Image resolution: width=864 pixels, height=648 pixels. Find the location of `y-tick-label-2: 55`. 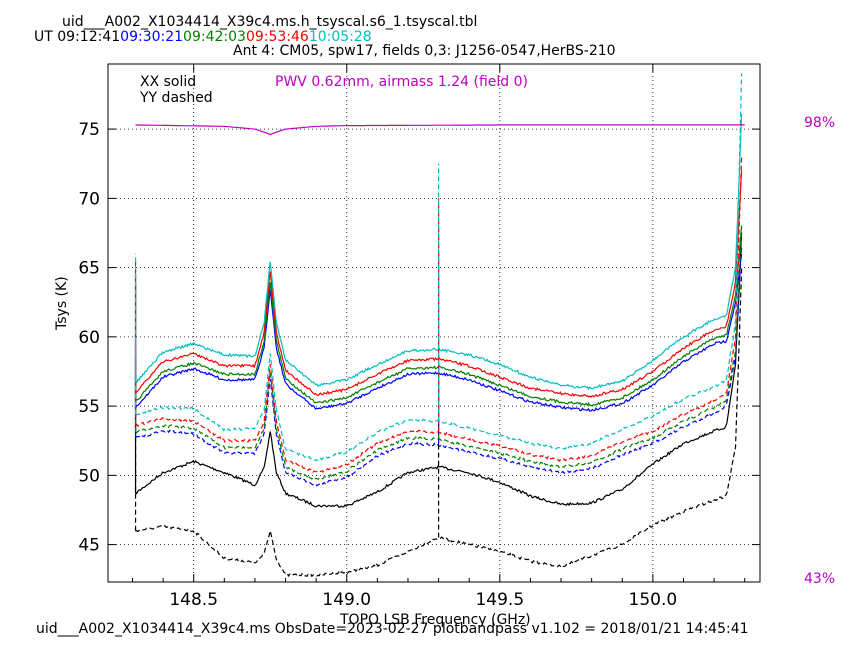

y-tick-label-2: 55 is located at coordinates (89, 407).